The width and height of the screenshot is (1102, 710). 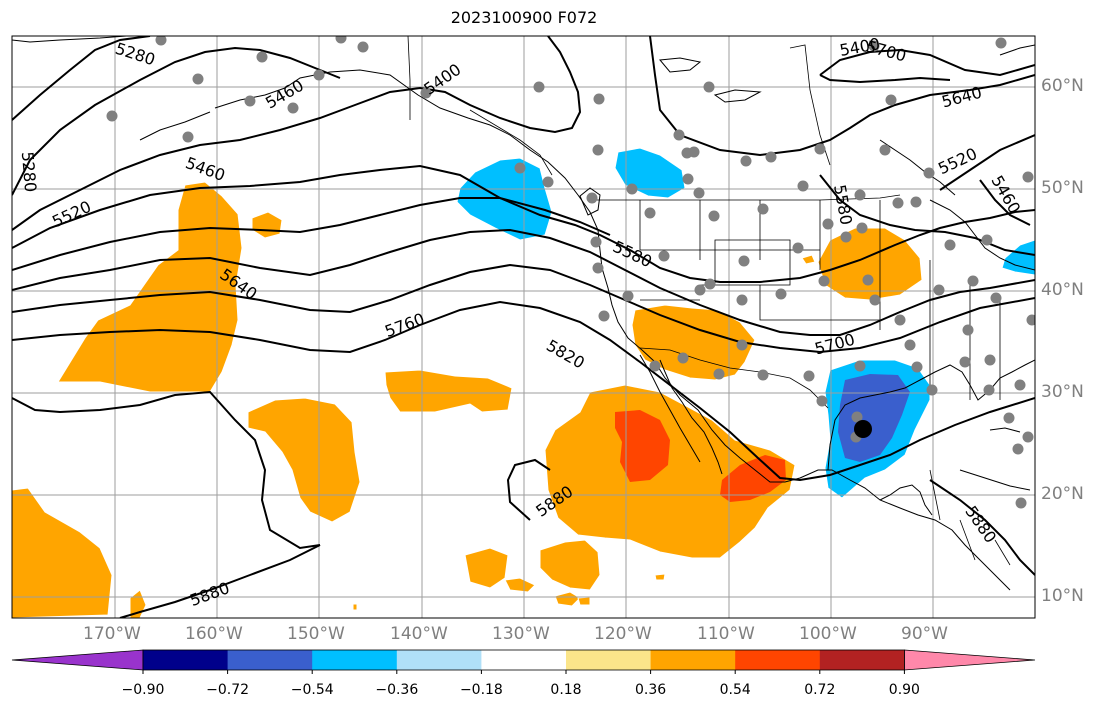 What do you see at coordinates (566, 690) in the screenshot?
I see `colorbar-tick-label: 0.18` at bounding box center [566, 690].